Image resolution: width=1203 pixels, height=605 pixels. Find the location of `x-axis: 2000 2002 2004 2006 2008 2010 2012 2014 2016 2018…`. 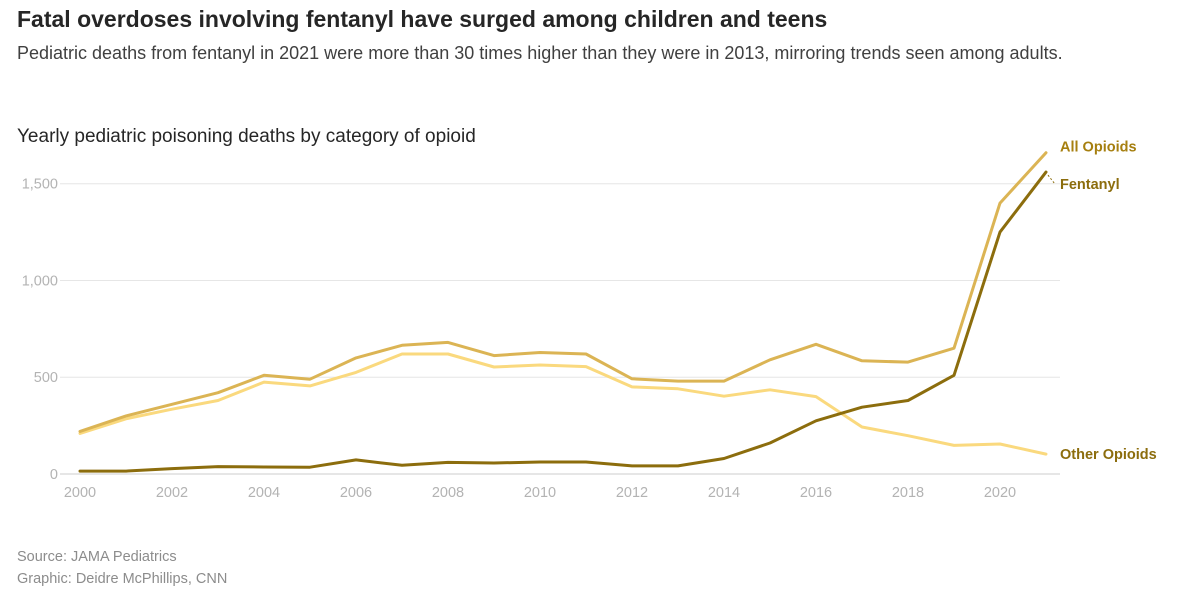

x-axis: 2000 2002 2004 2006 2008 2010 2012 2014 2016 2018… is located at coordinates (540, 493).